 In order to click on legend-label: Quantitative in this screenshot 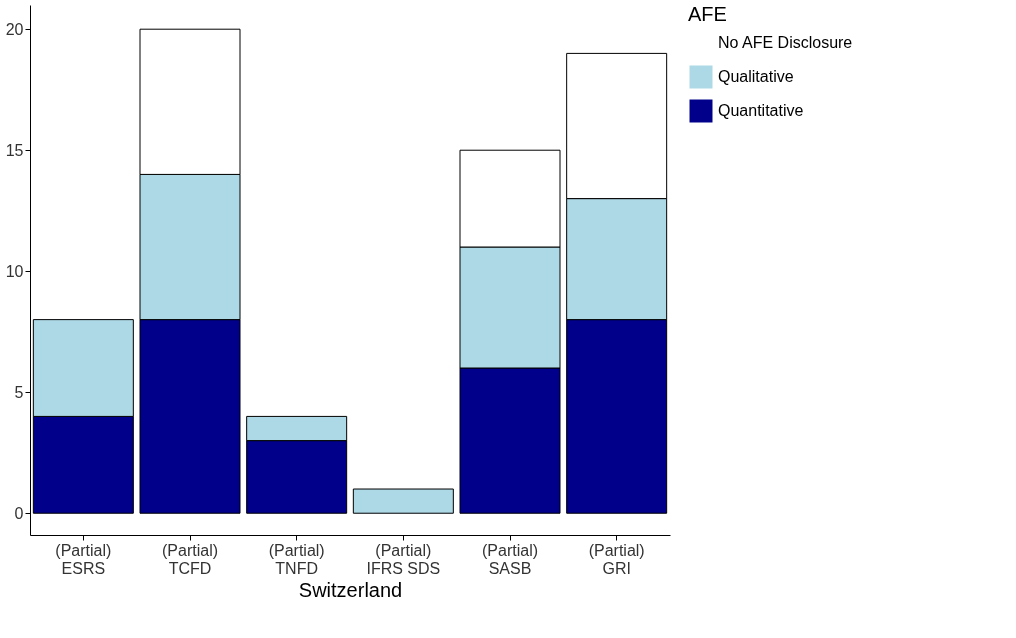, I will do `click(761, 110)`.